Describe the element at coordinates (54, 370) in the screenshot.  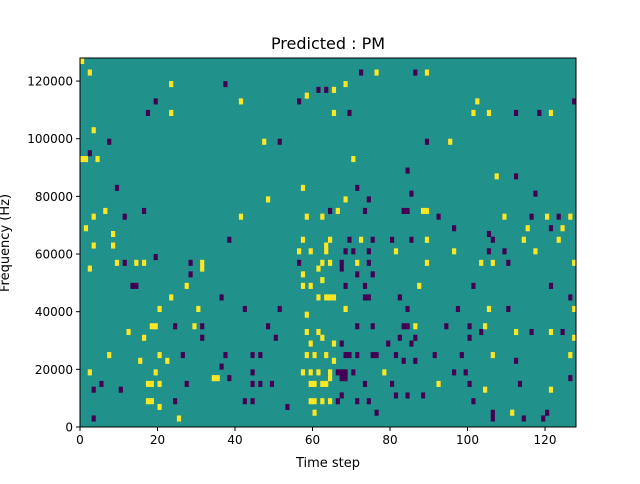
I see `y-tick-label: 20000` at that location.